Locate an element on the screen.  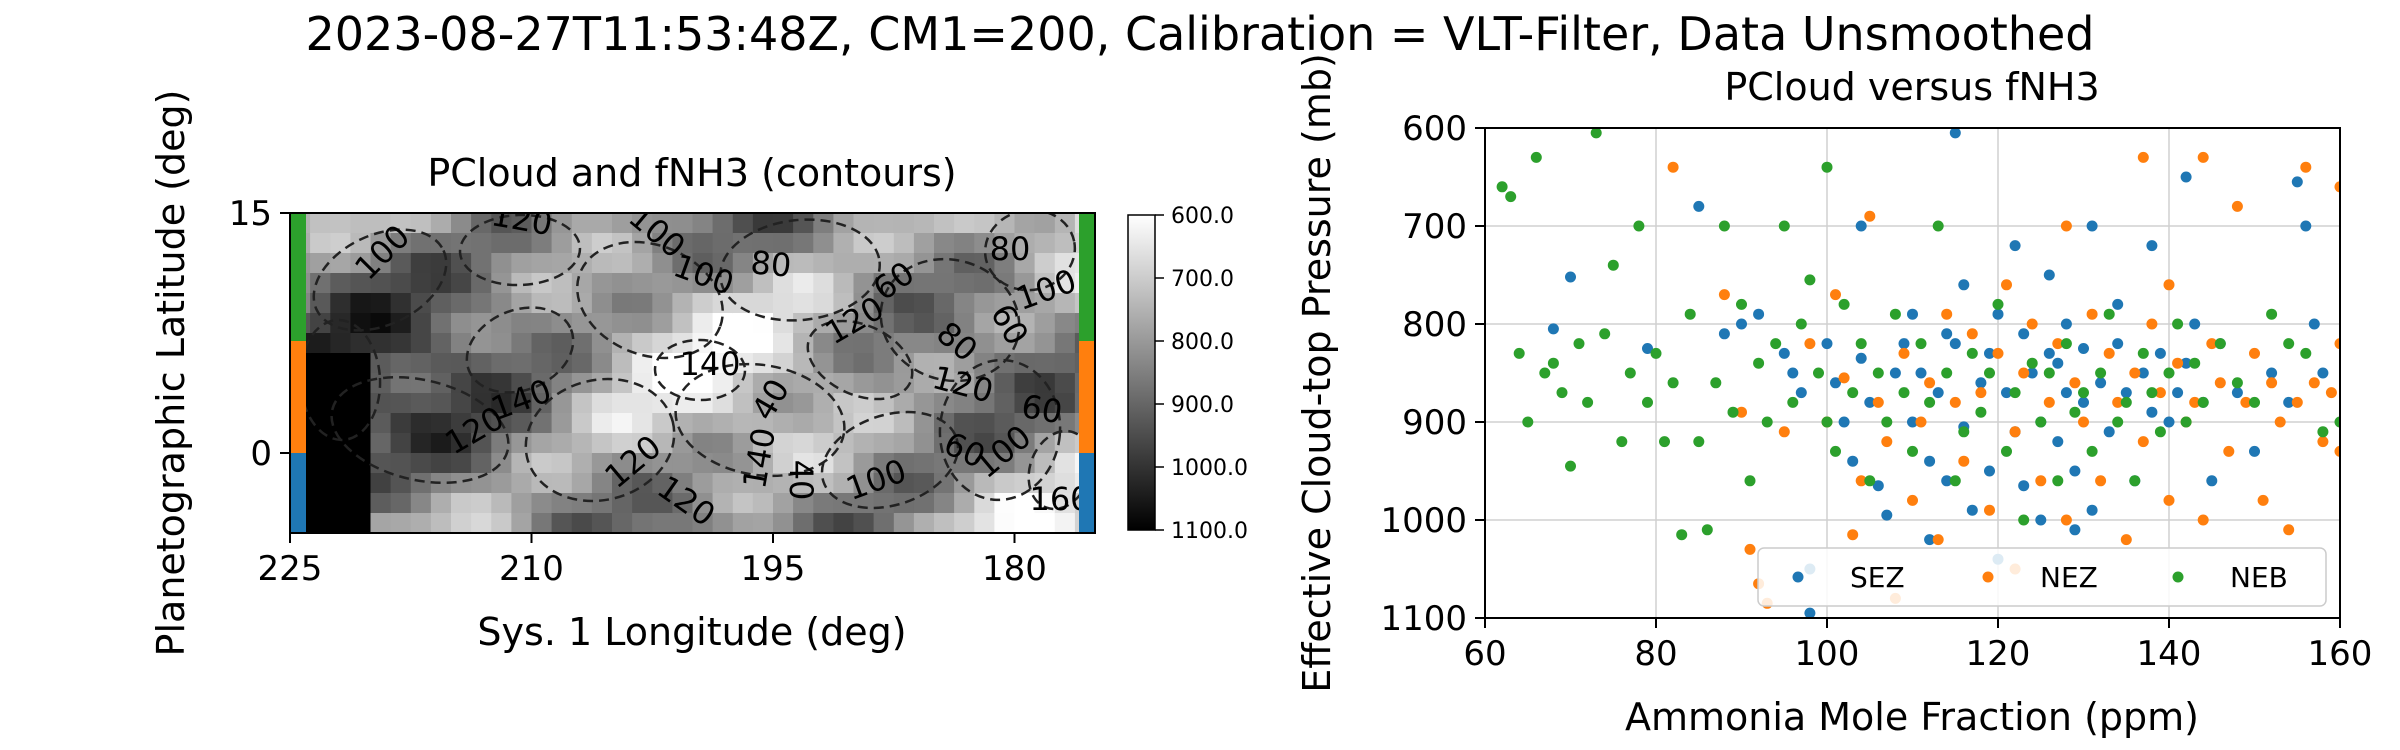
contour-label: 80 is located at coordinates (771, 263).